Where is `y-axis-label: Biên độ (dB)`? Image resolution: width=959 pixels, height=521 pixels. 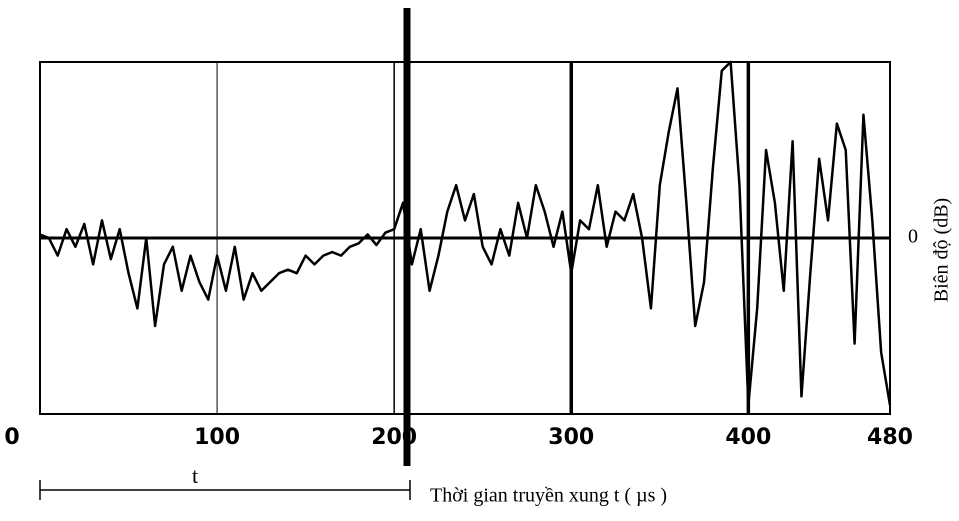
y-axis-label: Biên độ (dB) is located at coordinates (942, 250).